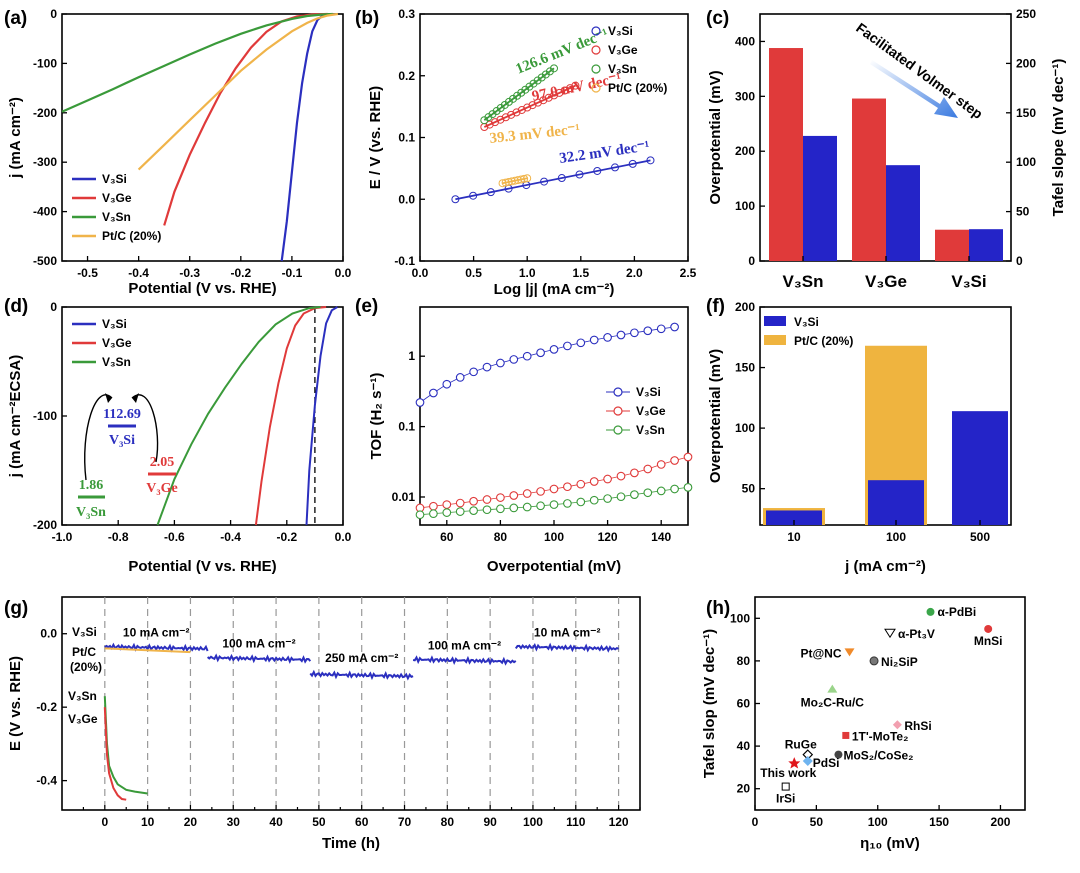 The height and width of the screenshot is (873, 1080). I want to click on point-a-pt3v, so click(890, 633).